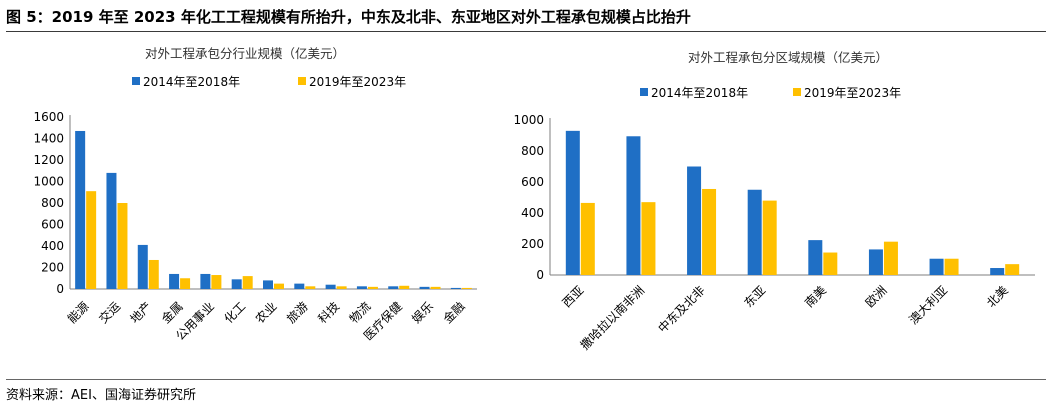 The image size is (1054, 412). I want to click on category-label-0-7: 旅游, so click(297, 312).